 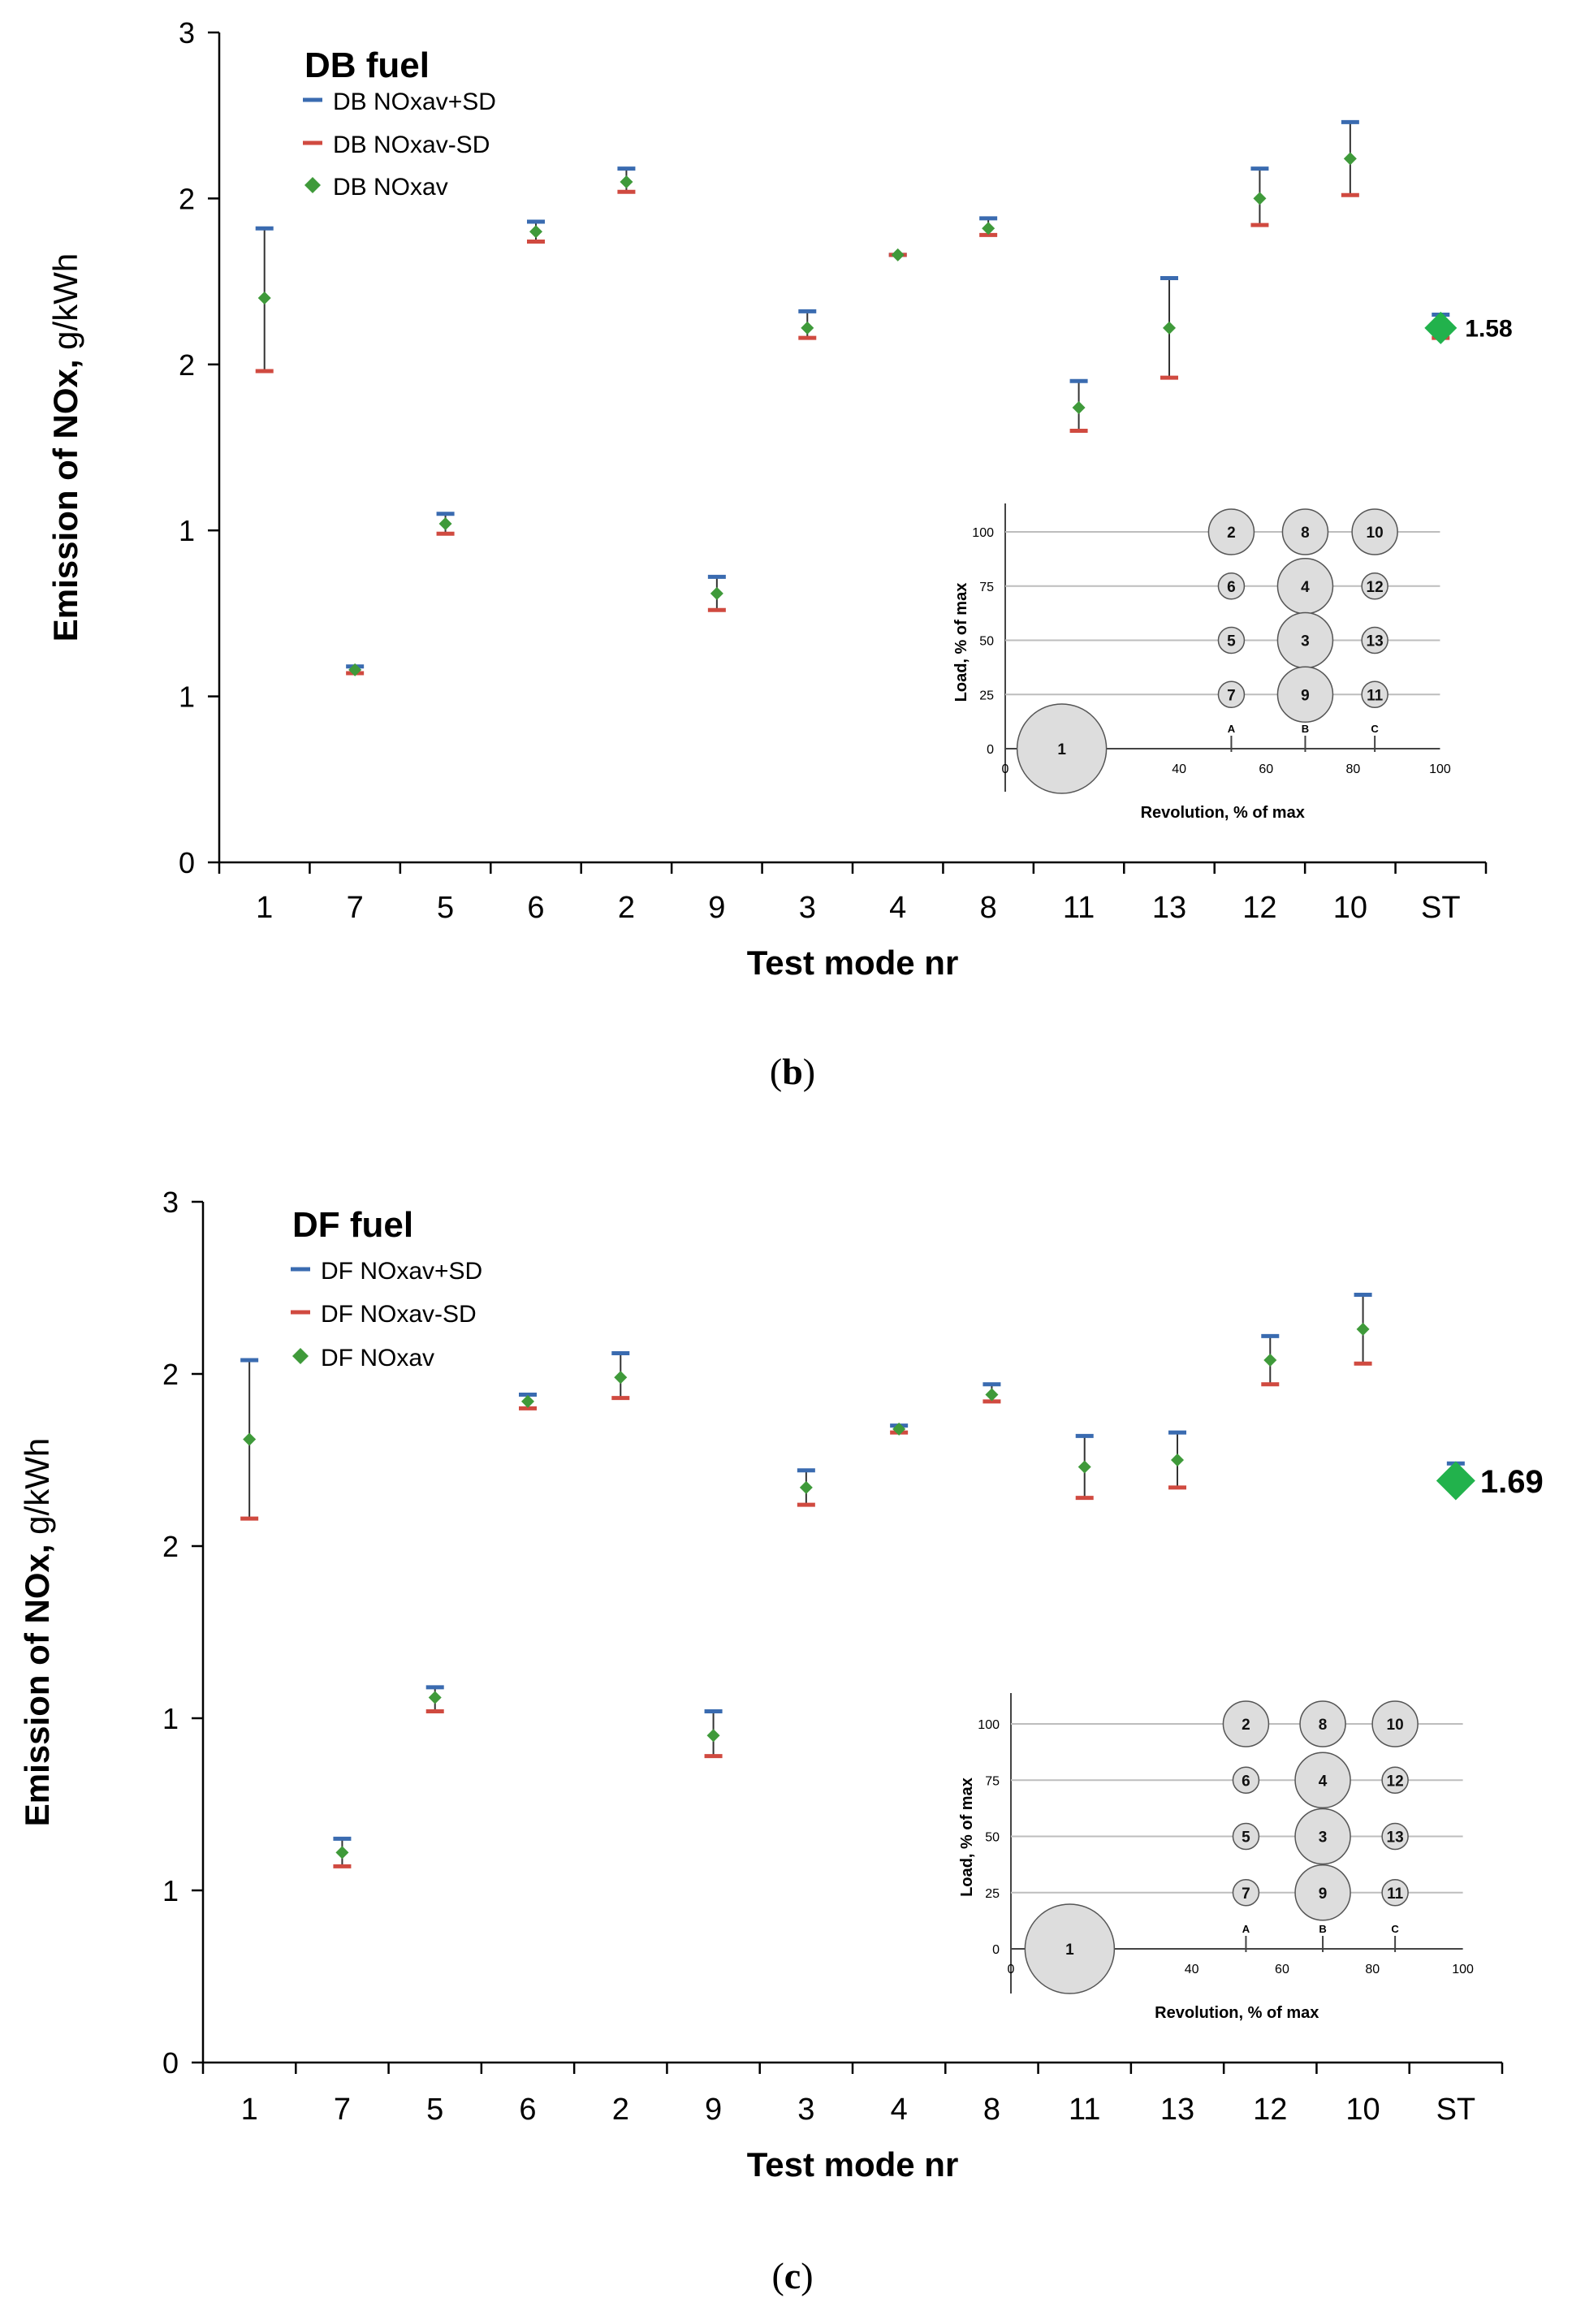 I want to click on inset-x-tick-label: 60, so click(x=1282, y=1970).